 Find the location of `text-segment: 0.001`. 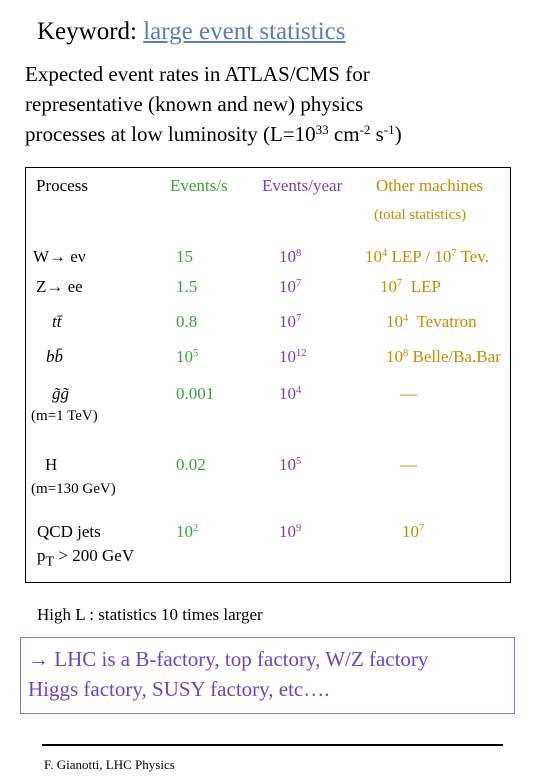

text-segment: 0.001 is located at coordinates (195, 393).